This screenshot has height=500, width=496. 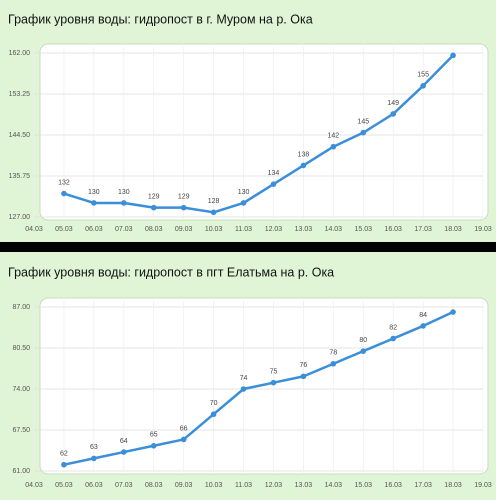 I want to click on value-label: 138, so click(x=304, y=154).